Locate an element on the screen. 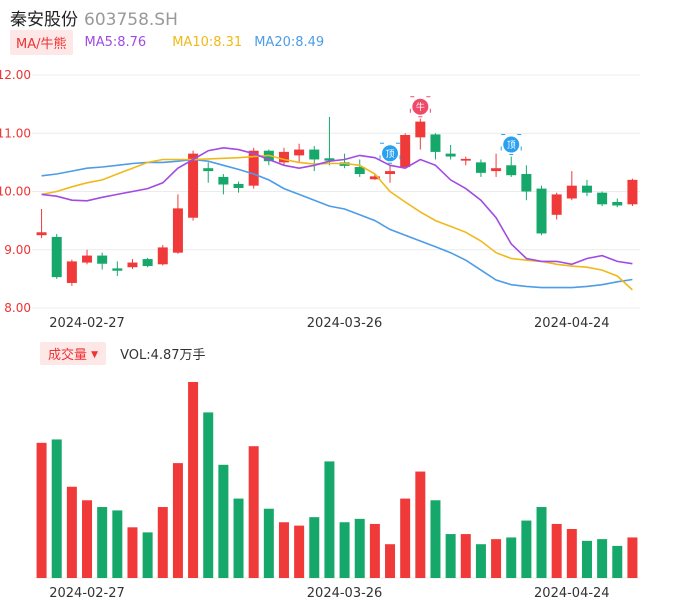  stock-code: 603758.SH is located at coordinates (131, 20).